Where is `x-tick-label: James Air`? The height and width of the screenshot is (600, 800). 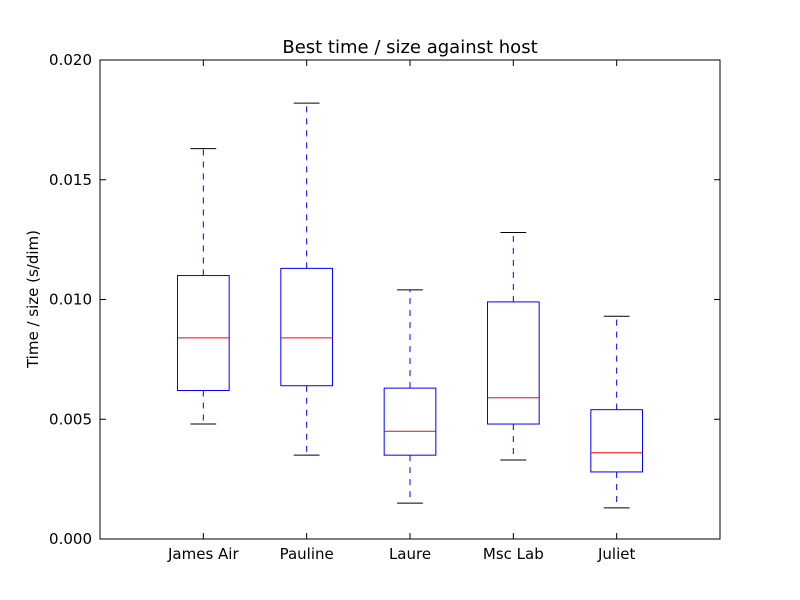 x-tick-label: James Air is located at coordinates (203, 554).